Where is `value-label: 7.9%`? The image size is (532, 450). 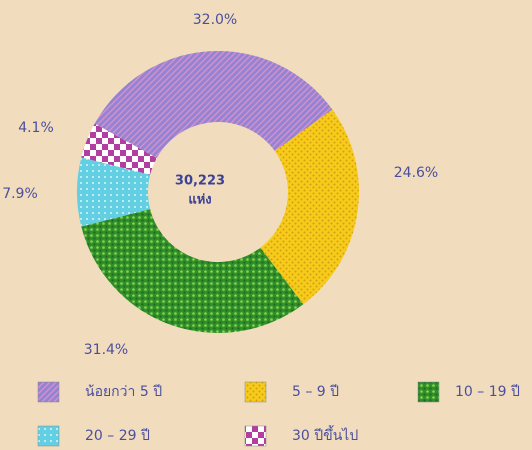
value-label: 7.9% is located at coordinates (20, 194).